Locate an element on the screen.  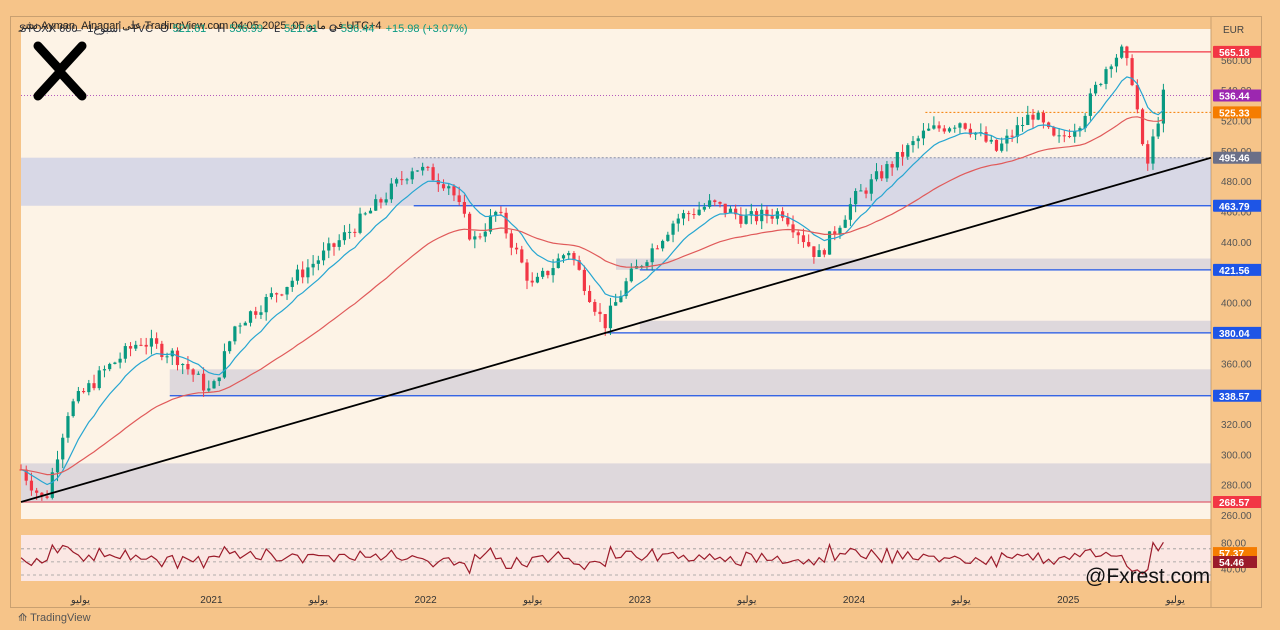
tradingview-footer: ⟰ TradingView is located at coordinates (54, 618).